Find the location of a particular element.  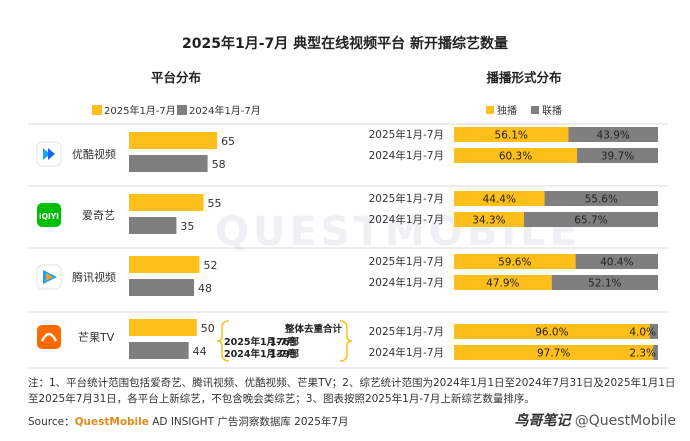

segment-label-joint-3: 65.7% is located at coordinates (590, 221).